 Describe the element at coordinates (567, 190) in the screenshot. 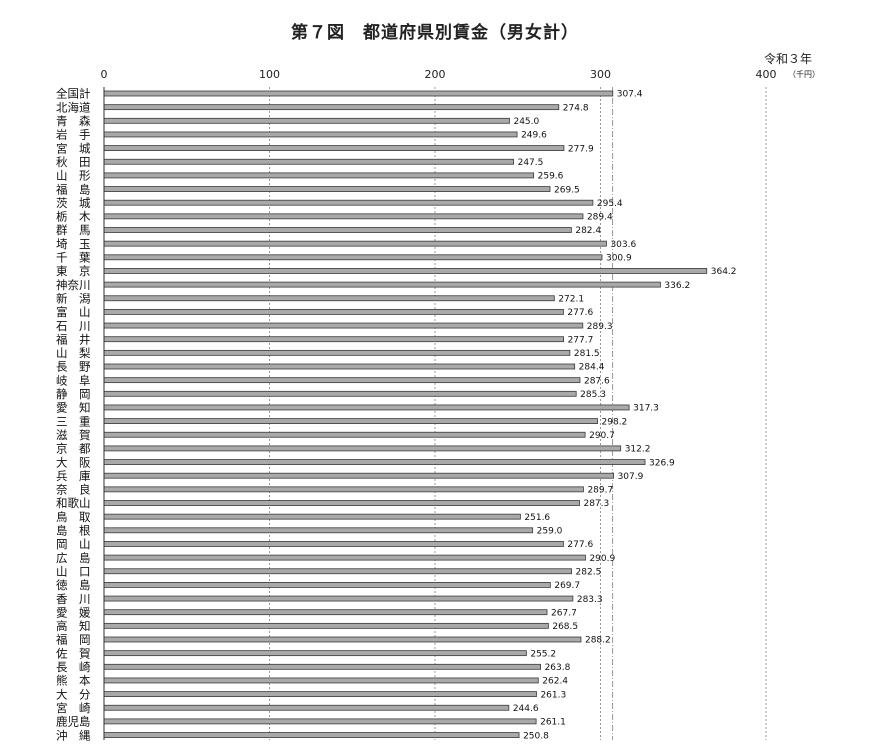

I see `value-label: 269.5` at that location.